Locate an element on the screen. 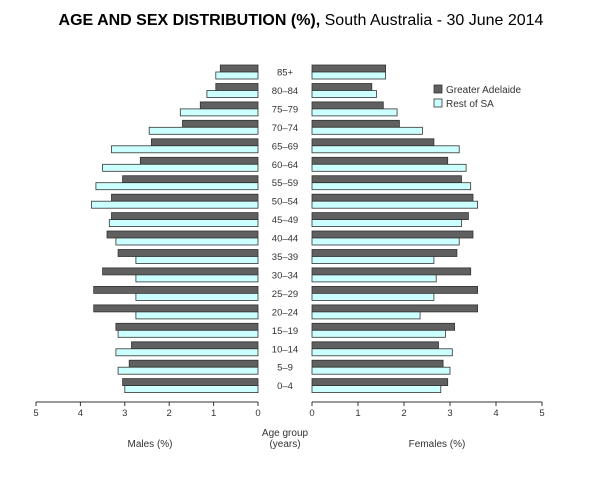  age-group-label: 70–74 is located at coordinates (285, 128).